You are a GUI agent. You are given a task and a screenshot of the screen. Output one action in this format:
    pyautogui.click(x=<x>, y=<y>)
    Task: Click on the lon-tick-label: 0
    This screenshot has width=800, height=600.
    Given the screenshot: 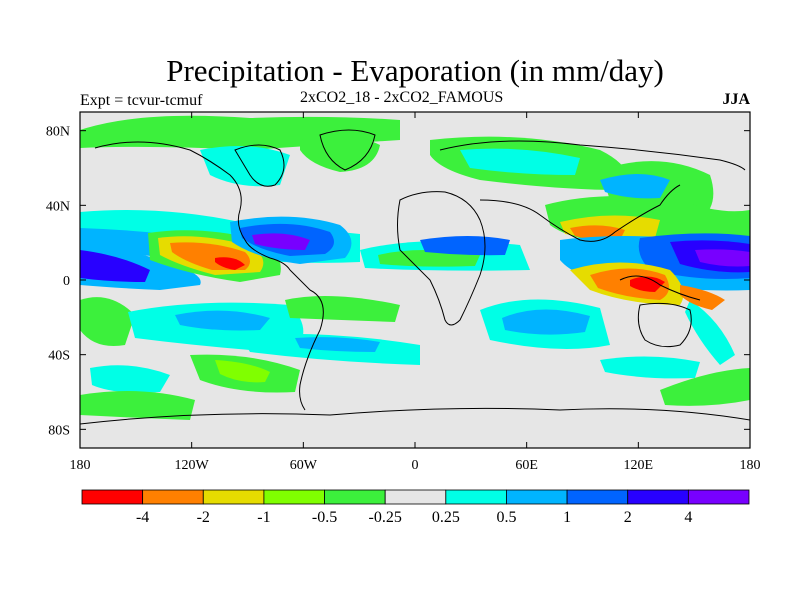 What is the action you would take?
    pyautogui.click(x=415, y=465)
    